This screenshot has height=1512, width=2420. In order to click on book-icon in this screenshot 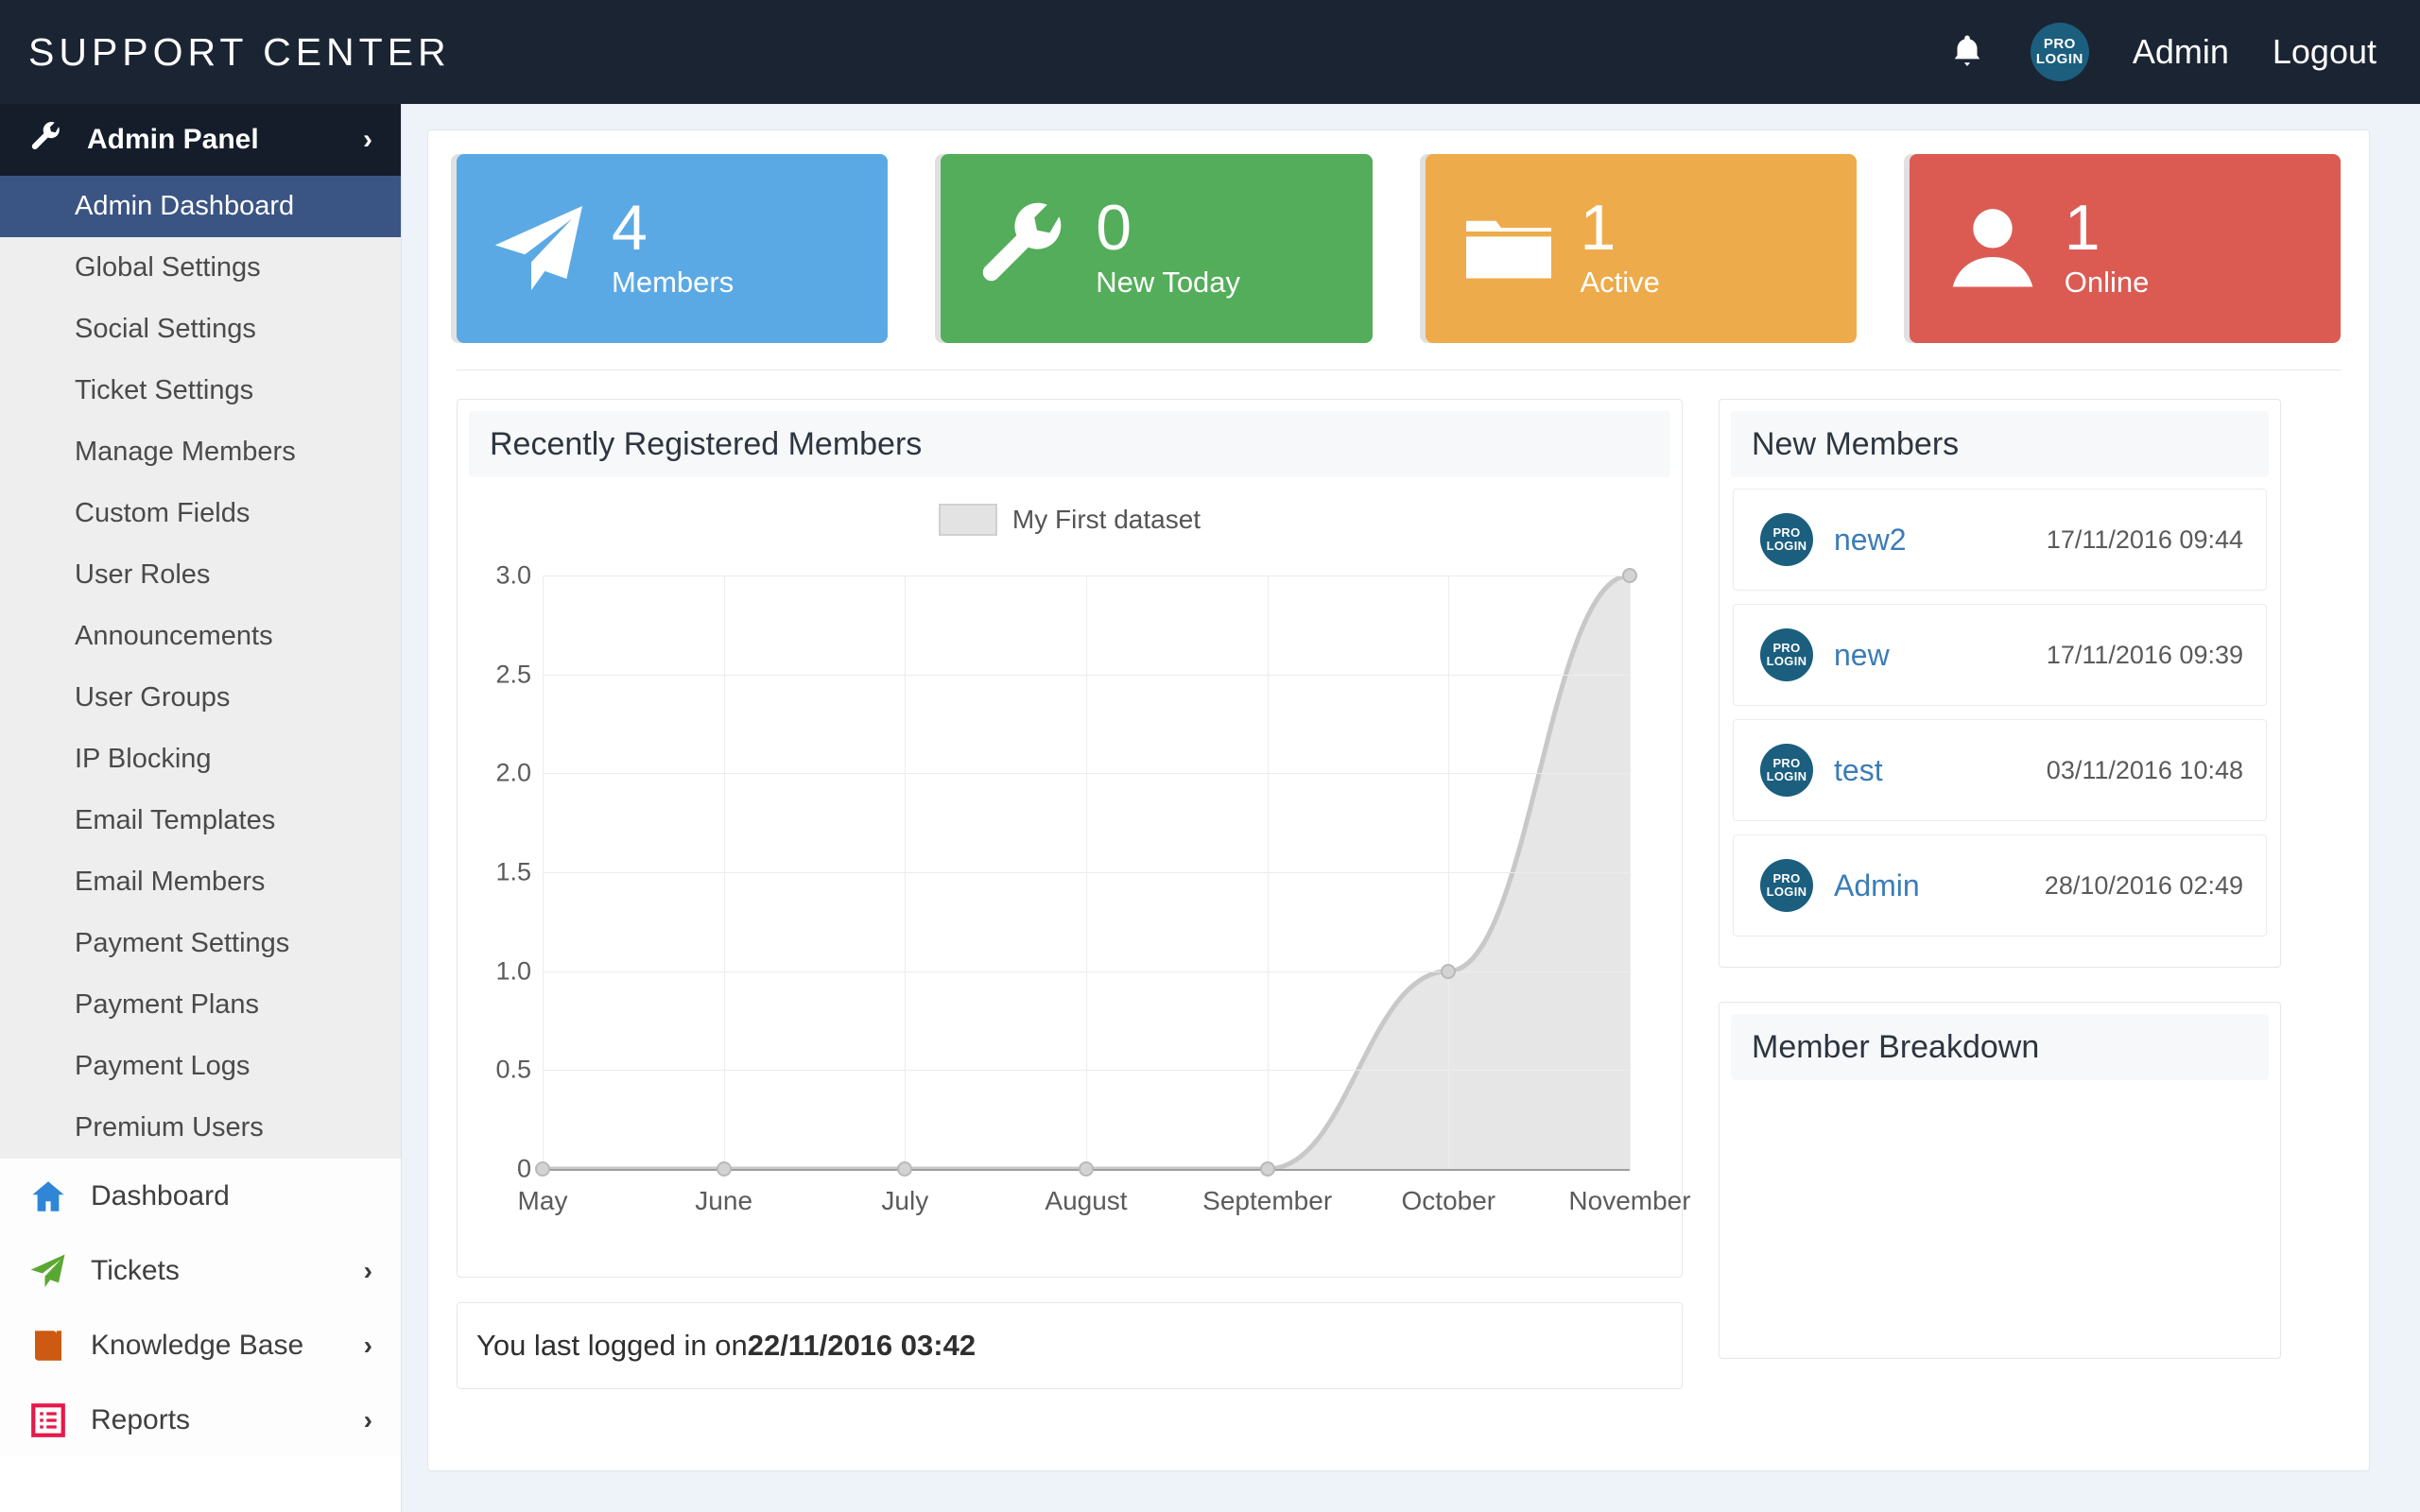, I will do `click(48, 1346)`.